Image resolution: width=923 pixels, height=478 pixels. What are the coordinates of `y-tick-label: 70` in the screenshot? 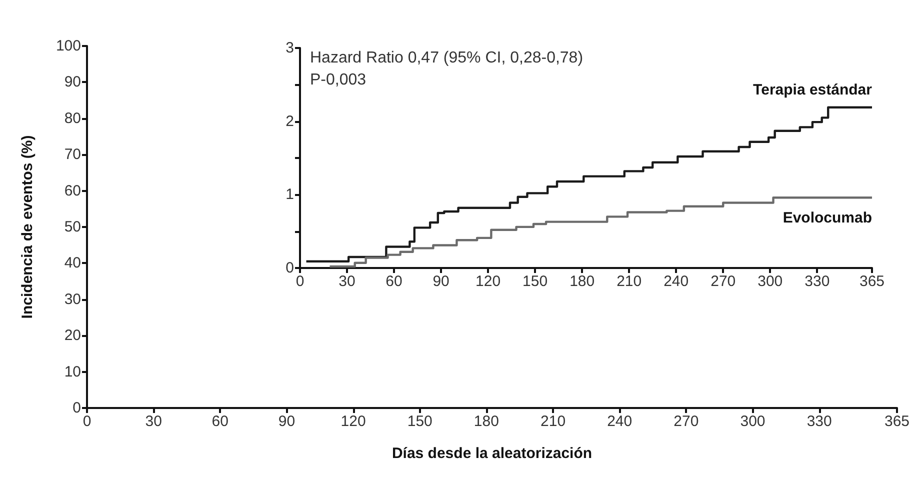 It's located at (72, 155).